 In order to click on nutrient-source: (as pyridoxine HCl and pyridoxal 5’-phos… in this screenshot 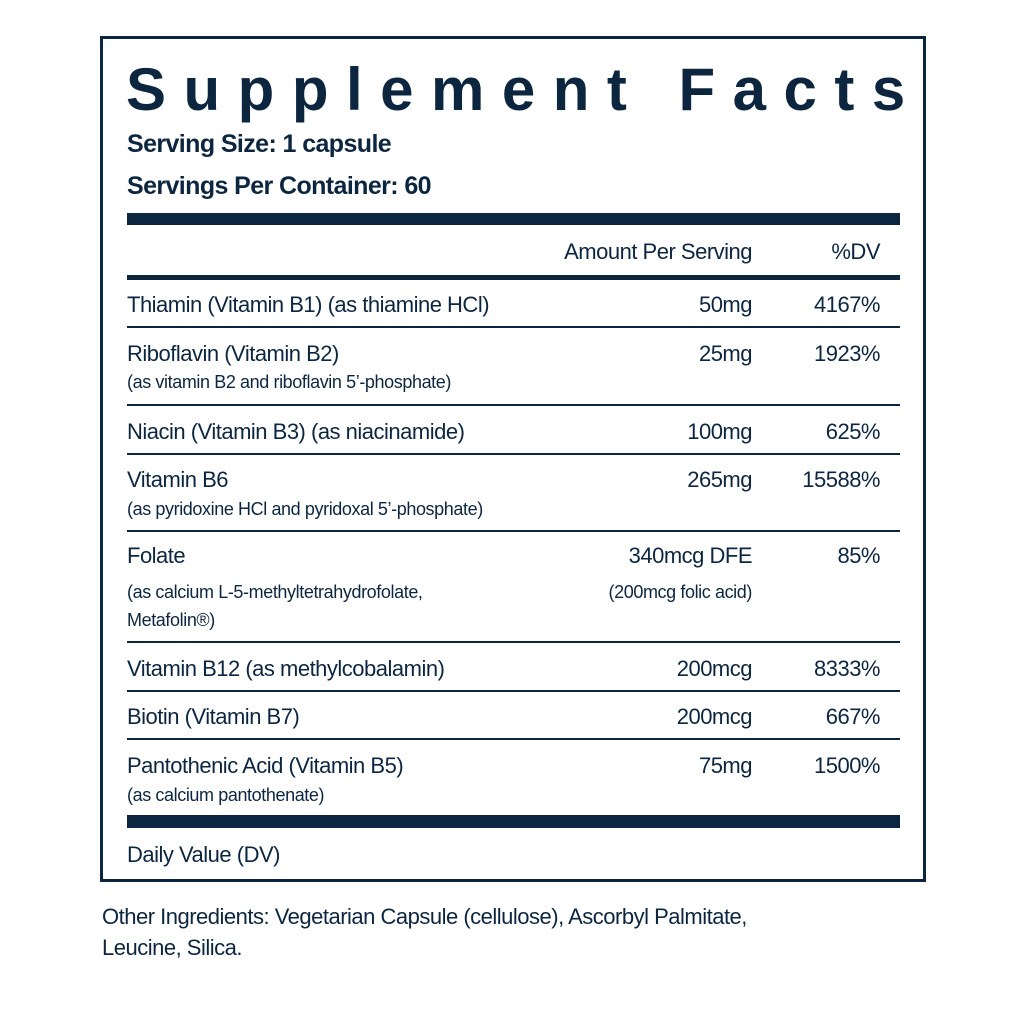, I will do `click(305, 509)`.